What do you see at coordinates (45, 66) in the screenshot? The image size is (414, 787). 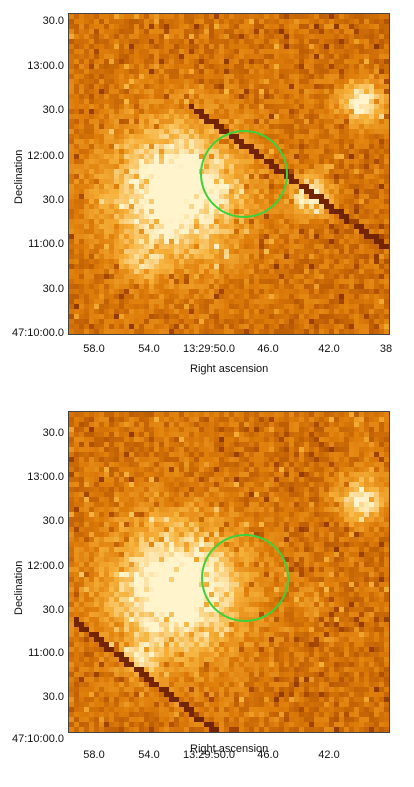 I see `top-ytick-2: 13:00.0` at bounding box center [45, 66].